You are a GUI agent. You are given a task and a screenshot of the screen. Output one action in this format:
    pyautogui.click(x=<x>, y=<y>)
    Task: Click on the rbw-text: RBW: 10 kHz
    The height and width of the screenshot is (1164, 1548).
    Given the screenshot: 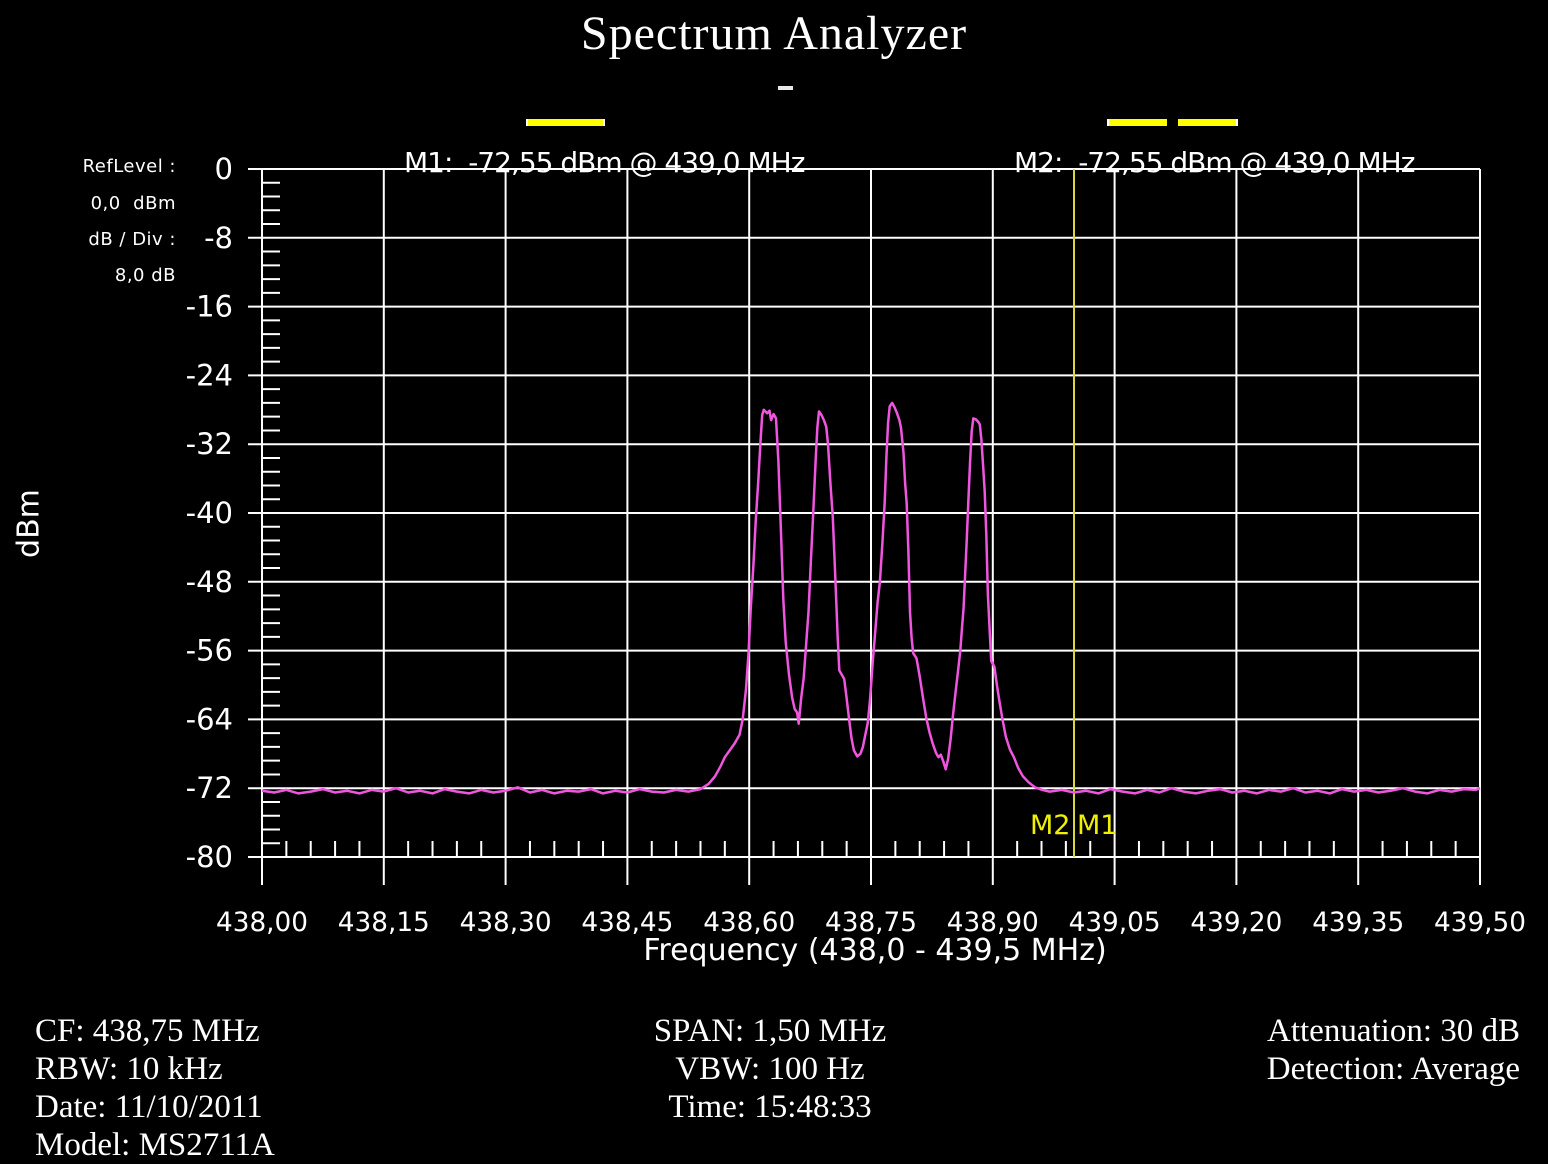 What is the action you would take?
    pyautogui.click(x=129, y=1069)
    